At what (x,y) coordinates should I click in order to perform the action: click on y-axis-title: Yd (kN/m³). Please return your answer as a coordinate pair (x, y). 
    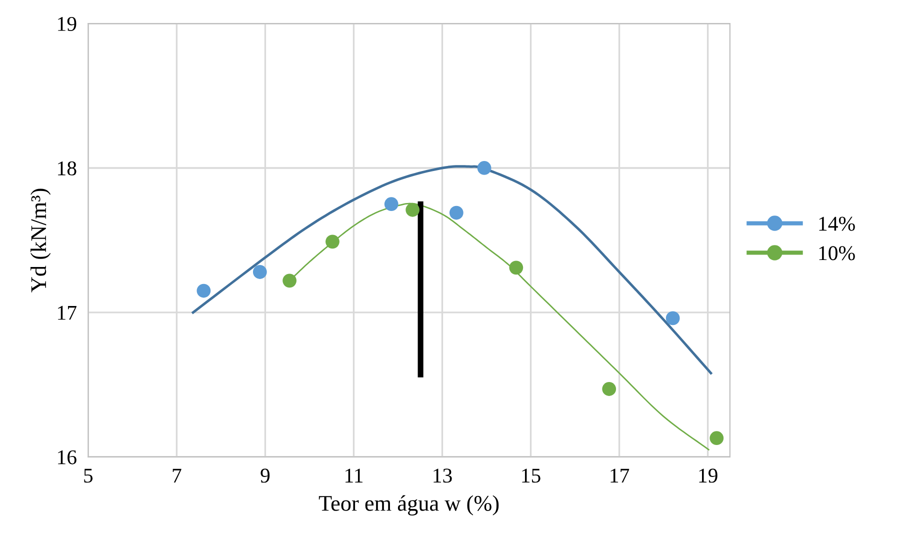
    Looking at the image, I should click on (40, 240).